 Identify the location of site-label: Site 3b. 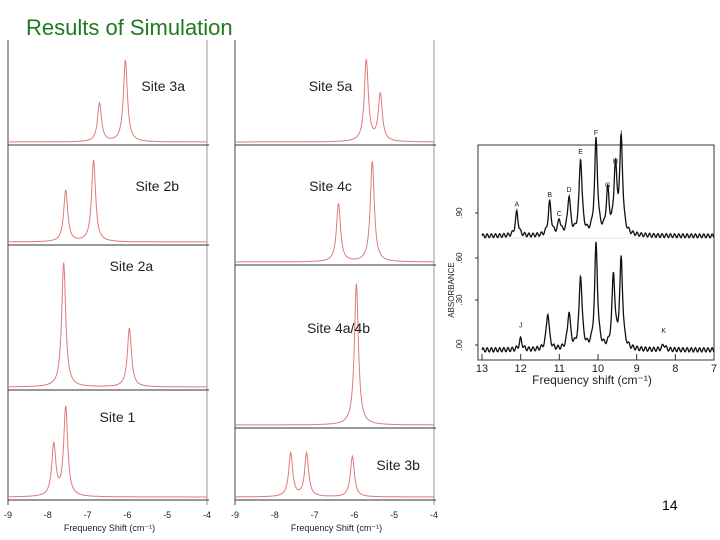
(398, 465).